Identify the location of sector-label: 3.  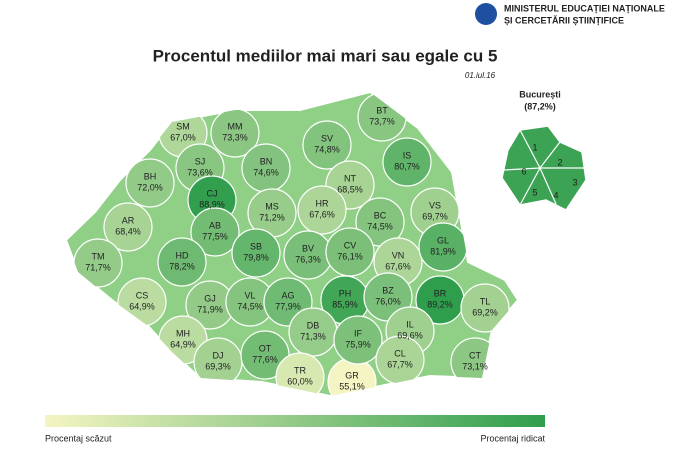
(574, 182).